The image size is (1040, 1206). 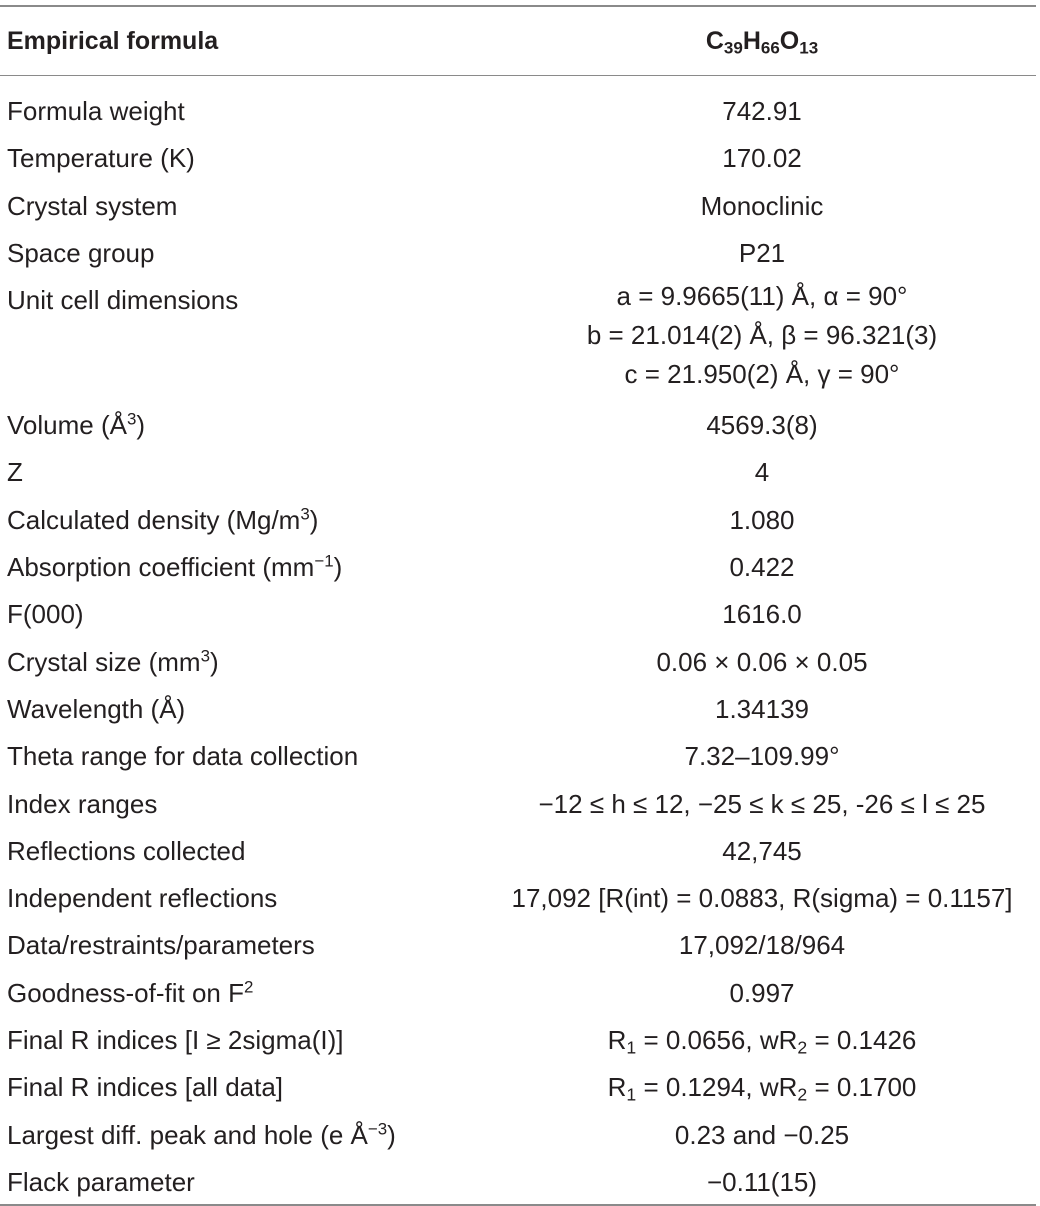 I want to click on row-value: 4, so click(x=762, y=472).